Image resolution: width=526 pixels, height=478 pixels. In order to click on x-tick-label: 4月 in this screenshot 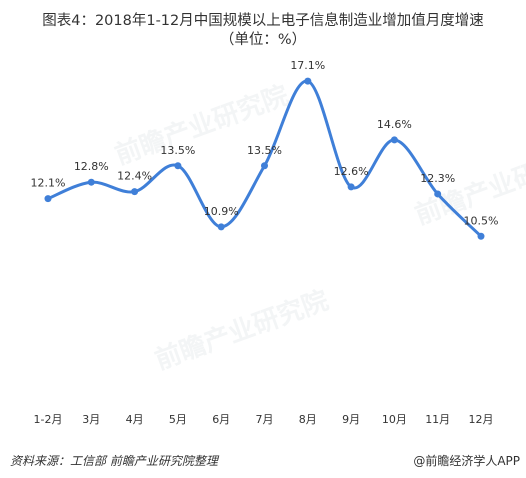, I will do `click(135, 419)`.